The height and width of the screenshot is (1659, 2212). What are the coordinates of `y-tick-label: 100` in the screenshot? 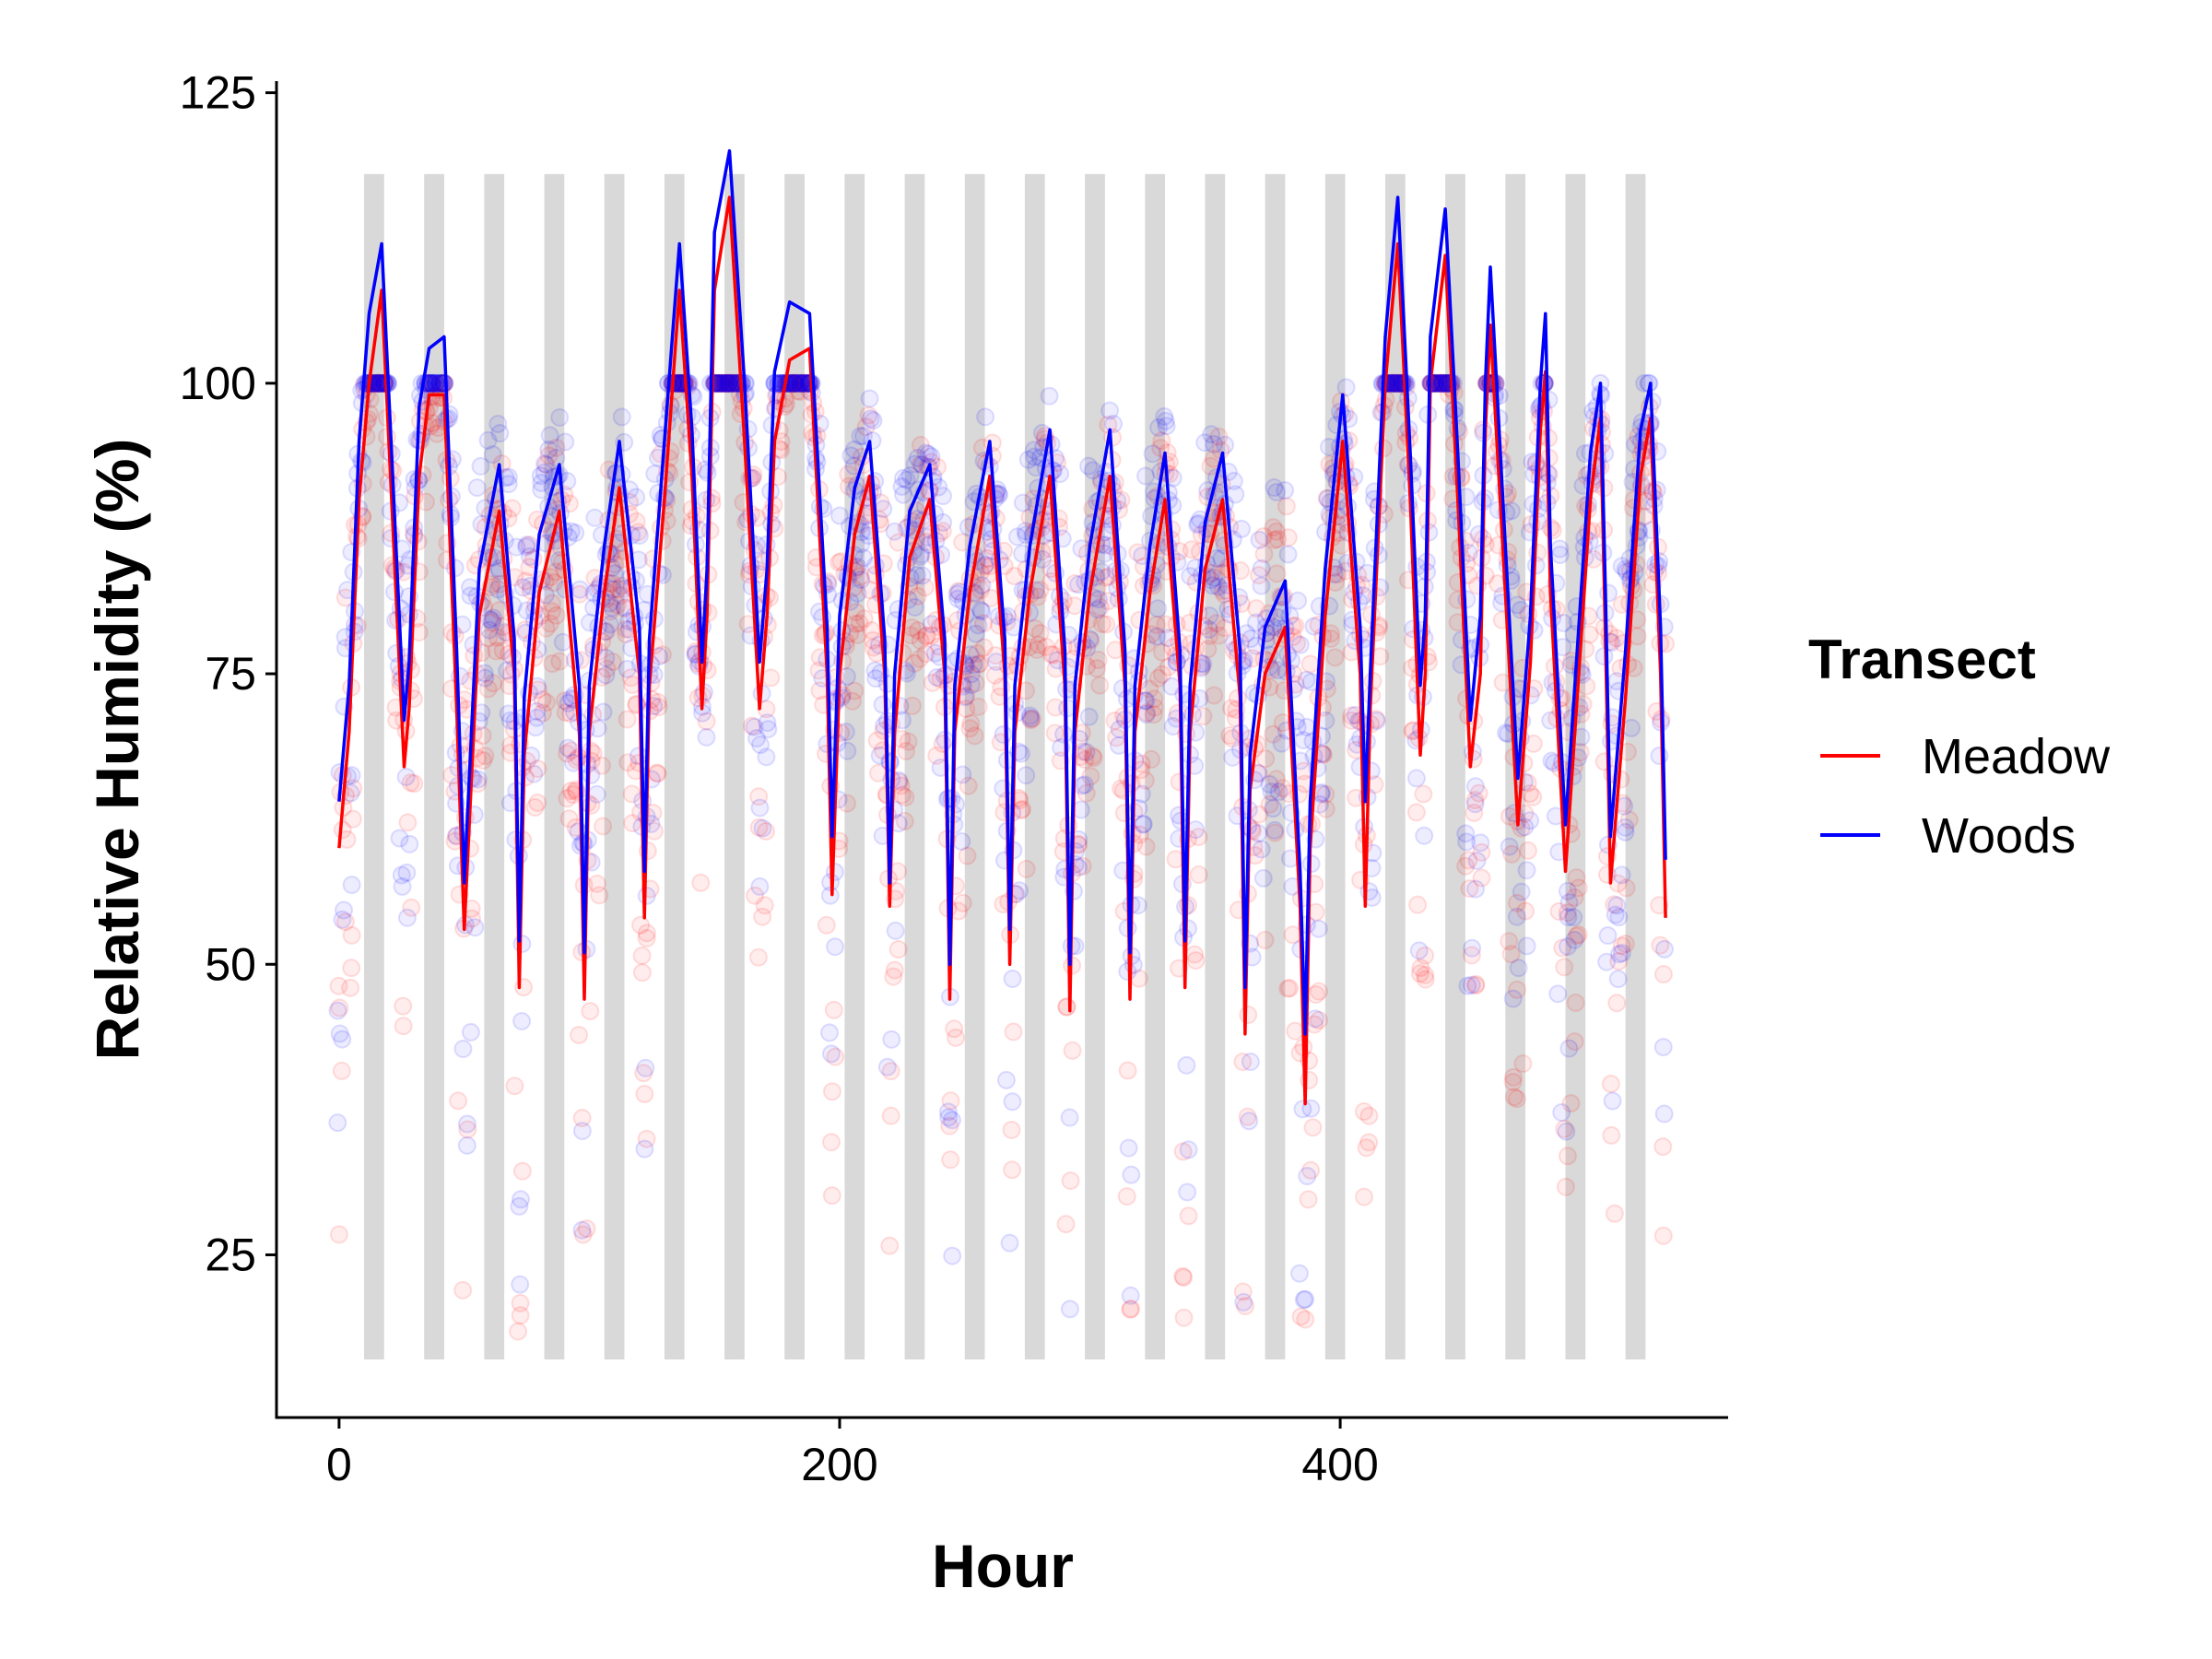 It's located at (218, 383).